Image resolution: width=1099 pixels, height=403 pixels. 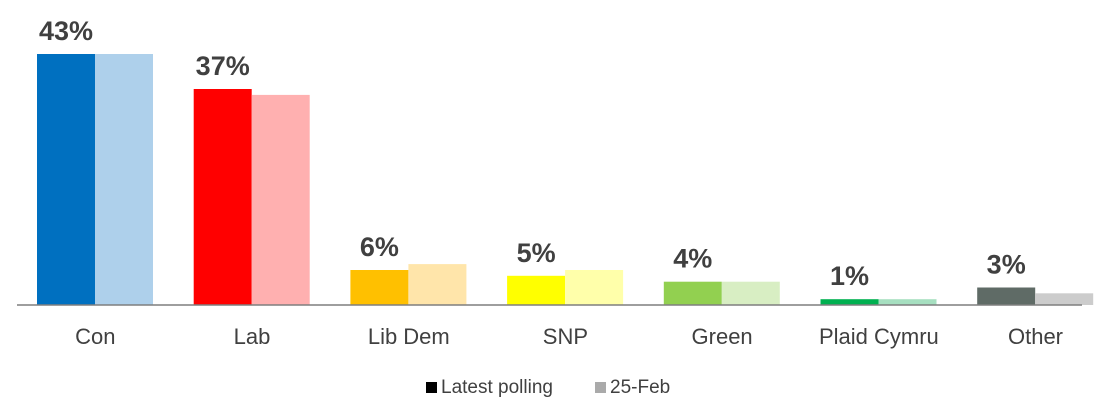 I want to click on value-label-con: 43%, so click(x=66, y=31).